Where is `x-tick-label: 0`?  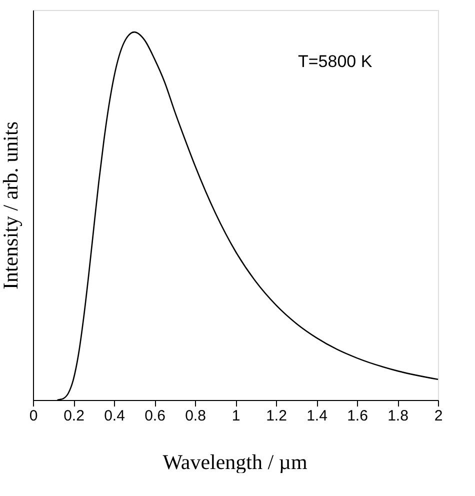
x-tick-label: 0 is located at coordinates (33, 416).